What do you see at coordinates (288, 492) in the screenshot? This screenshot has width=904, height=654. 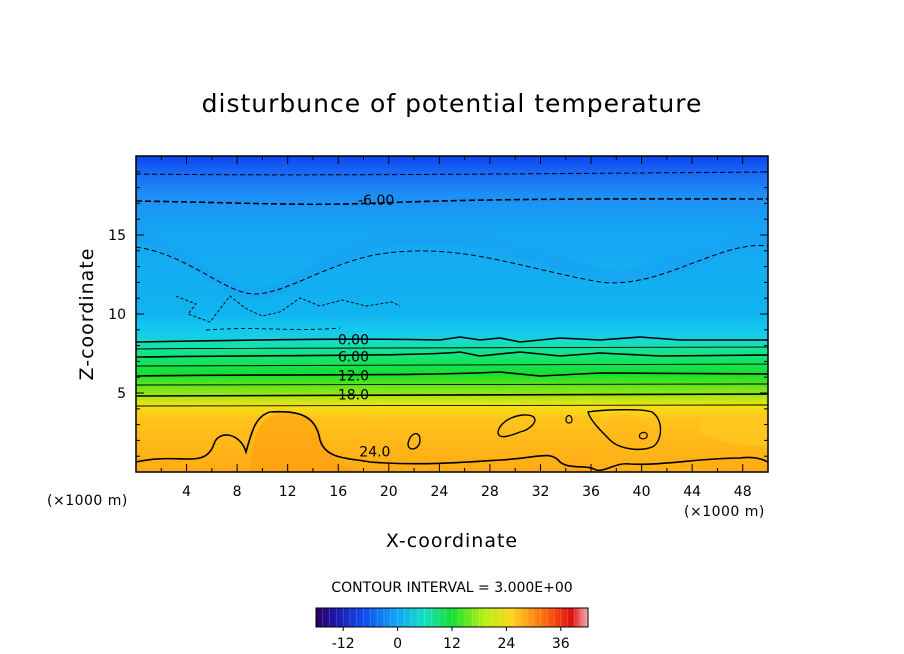 I see `x-tick-label: 12` at bounding box center [288, 492].